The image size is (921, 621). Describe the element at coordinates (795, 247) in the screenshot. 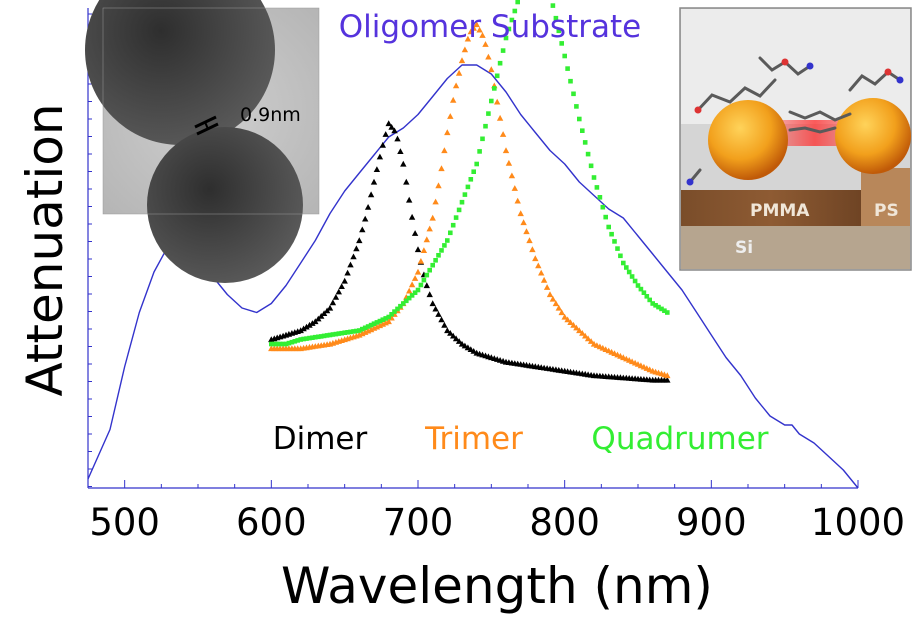

I see `si-layer` at that location.